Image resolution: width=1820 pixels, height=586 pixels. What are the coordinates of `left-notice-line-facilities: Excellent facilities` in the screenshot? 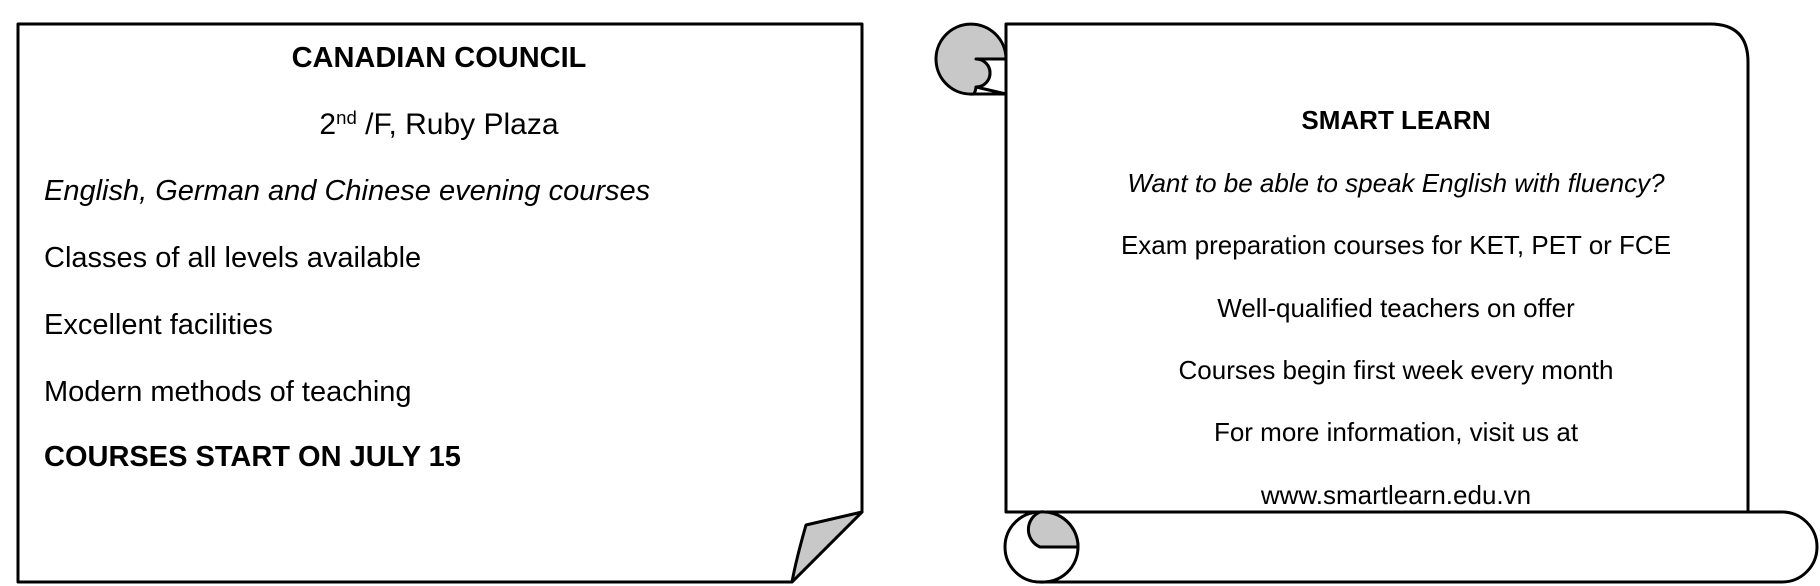 It's located at (158, 325).